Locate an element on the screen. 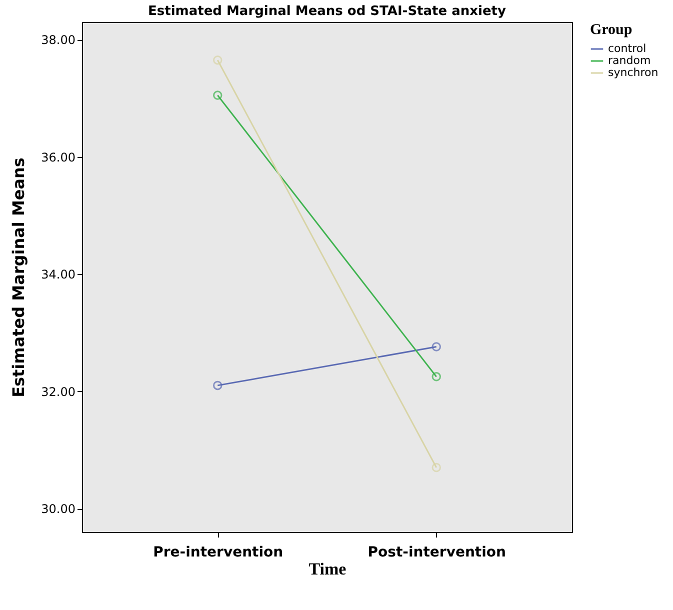 This screenshot has width=673, height=610. legend-label: synchron is located at coordinates (633, 72).